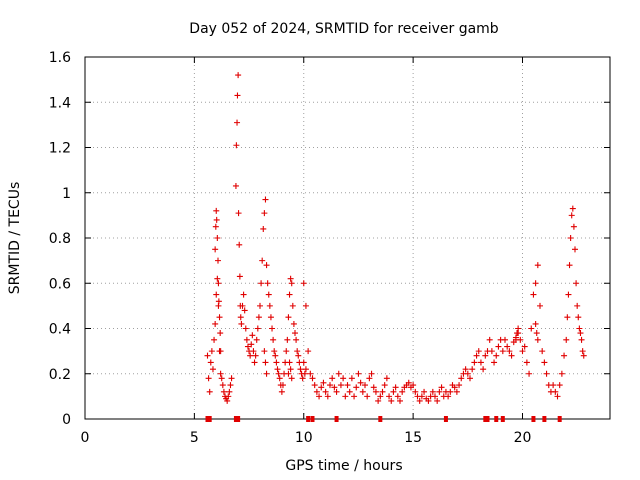  What do you see at coordinates (60, 239) in the screenshot?
I see `y-tick-label: 0.8` at bounding box center [60, 239].